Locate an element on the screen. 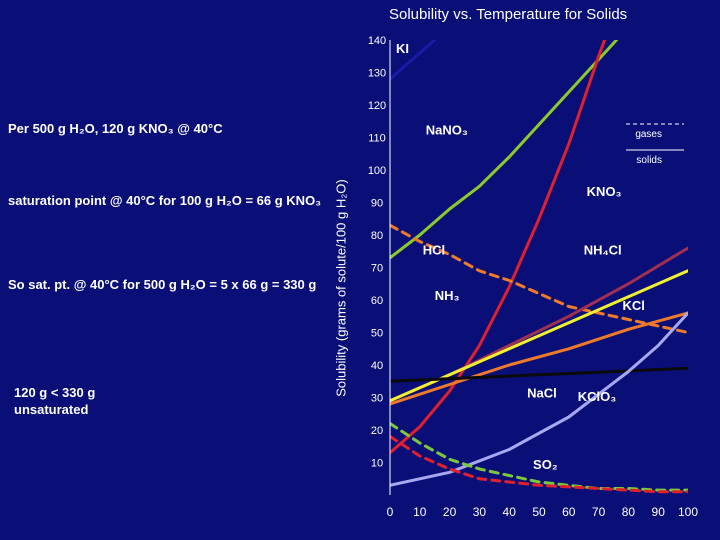  legend-label-solids: solids is located at coordinates (649, 160).